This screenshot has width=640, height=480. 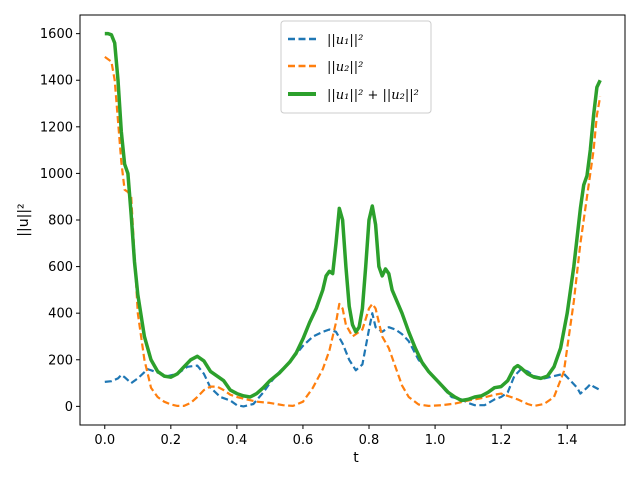 I want to click on legend-box, so click(x=356, y=67).